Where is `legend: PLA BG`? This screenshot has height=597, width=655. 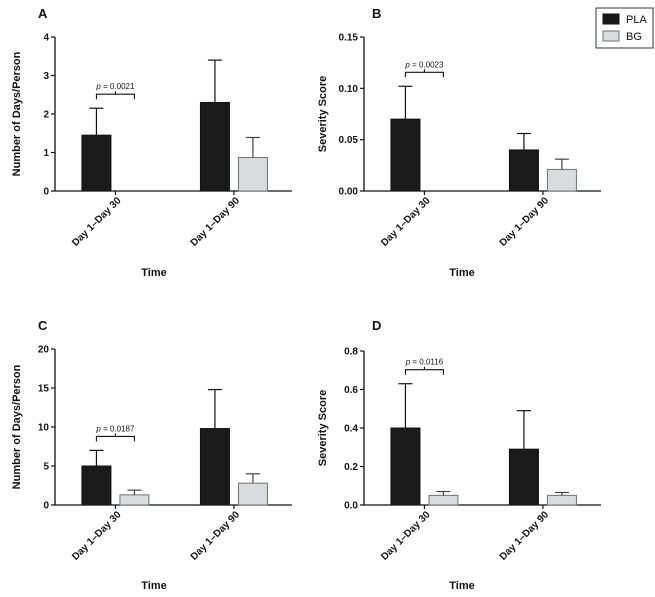 legend: PLA BG is located at coordinates (624, 28).